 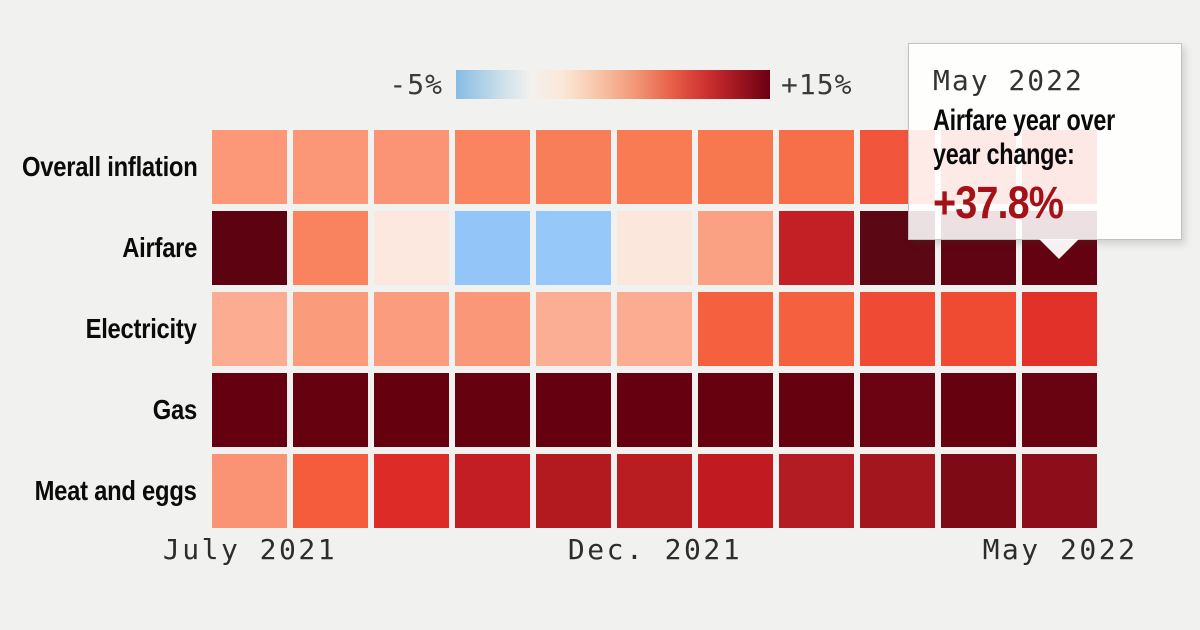 I want to click on x-tick-may-2022: May 2022, so click(x=1060, y=549).